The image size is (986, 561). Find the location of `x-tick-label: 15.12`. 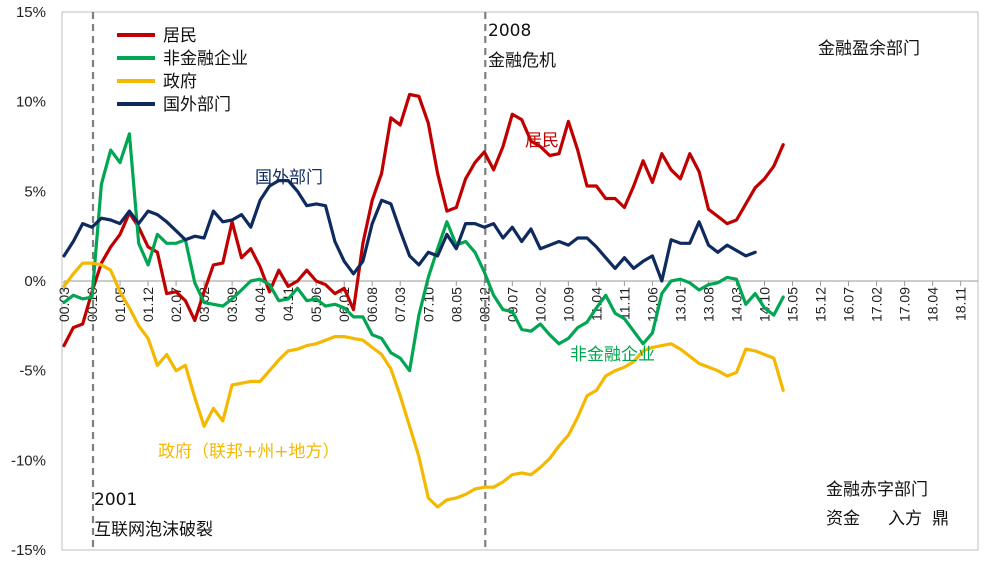

x-tick-label: 15.12 is located at coordinates (821, 304).